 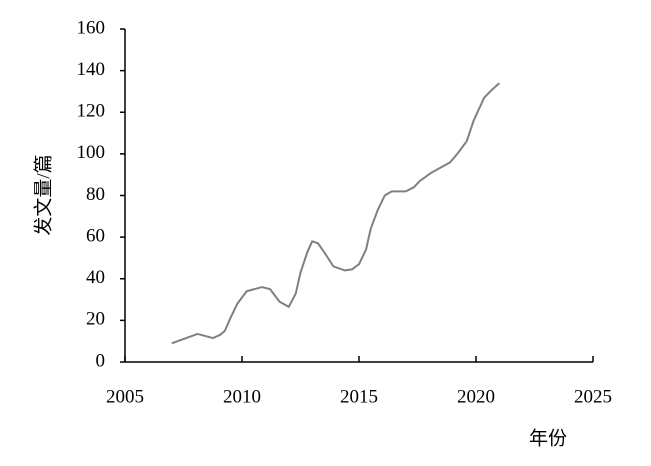 What do you see at coordinates (242, 396) in the screenshot?
I see `x-tick-label: 2010` at bounding box center [242, 396].